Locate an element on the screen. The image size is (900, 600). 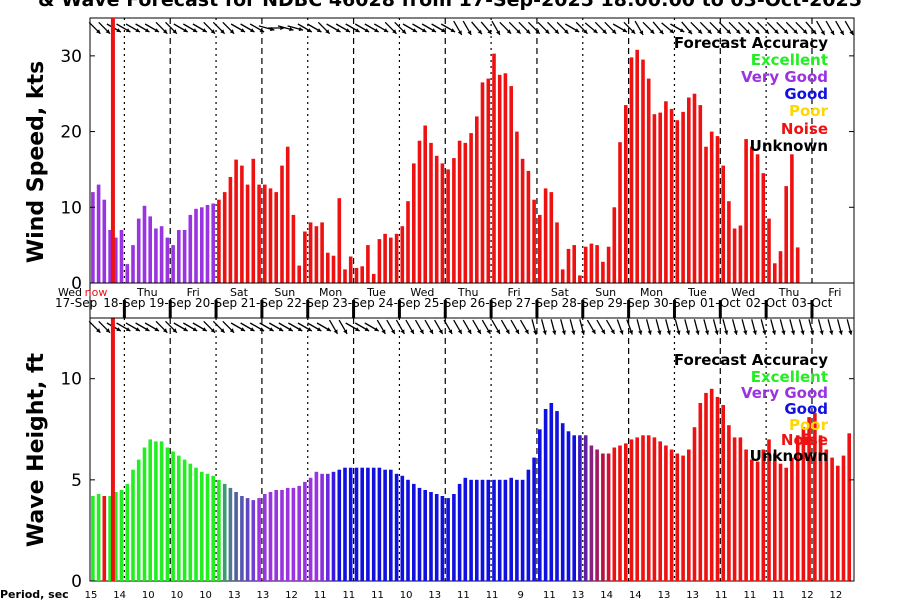
period-value: 9 is located at coordinates (521, 595).